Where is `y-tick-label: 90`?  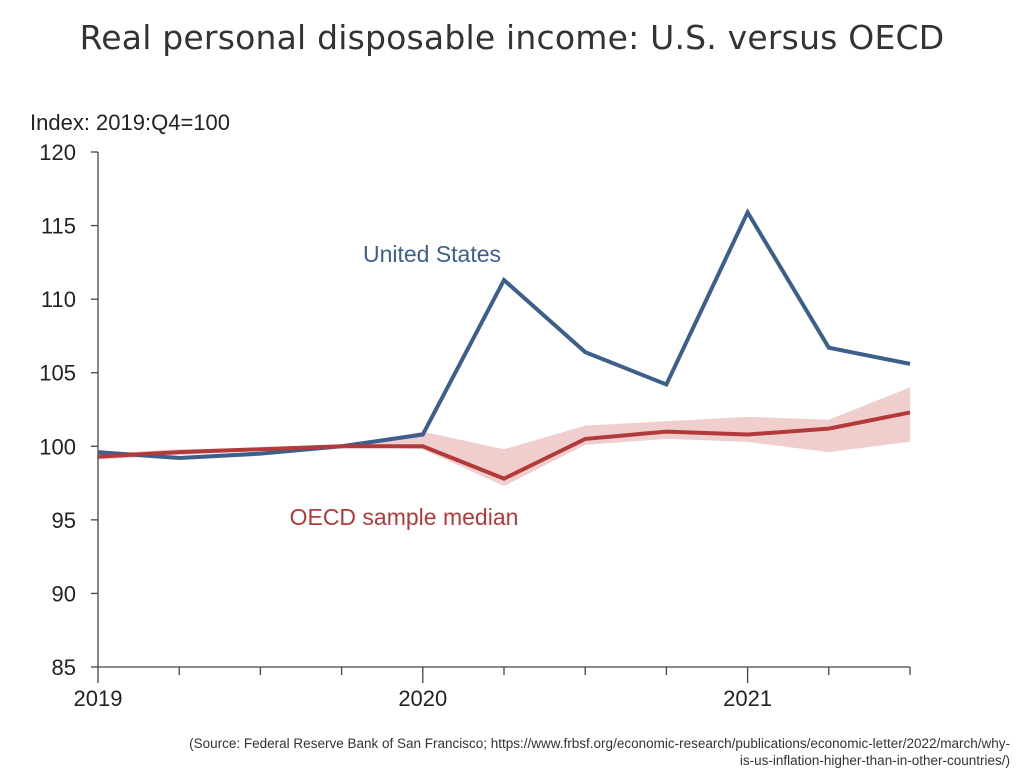 y-tick-label: 90 is located at coordinates (64, 593).